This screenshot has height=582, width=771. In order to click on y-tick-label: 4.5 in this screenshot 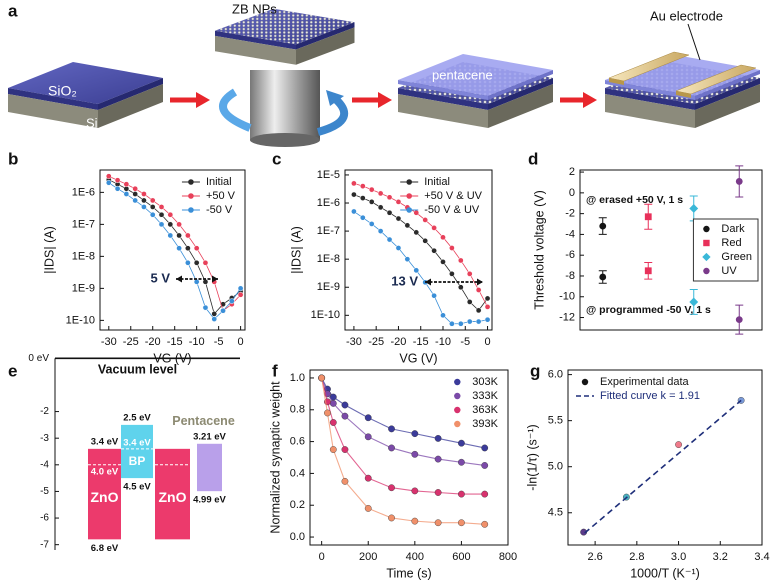, I will do `click(555, 513)`.